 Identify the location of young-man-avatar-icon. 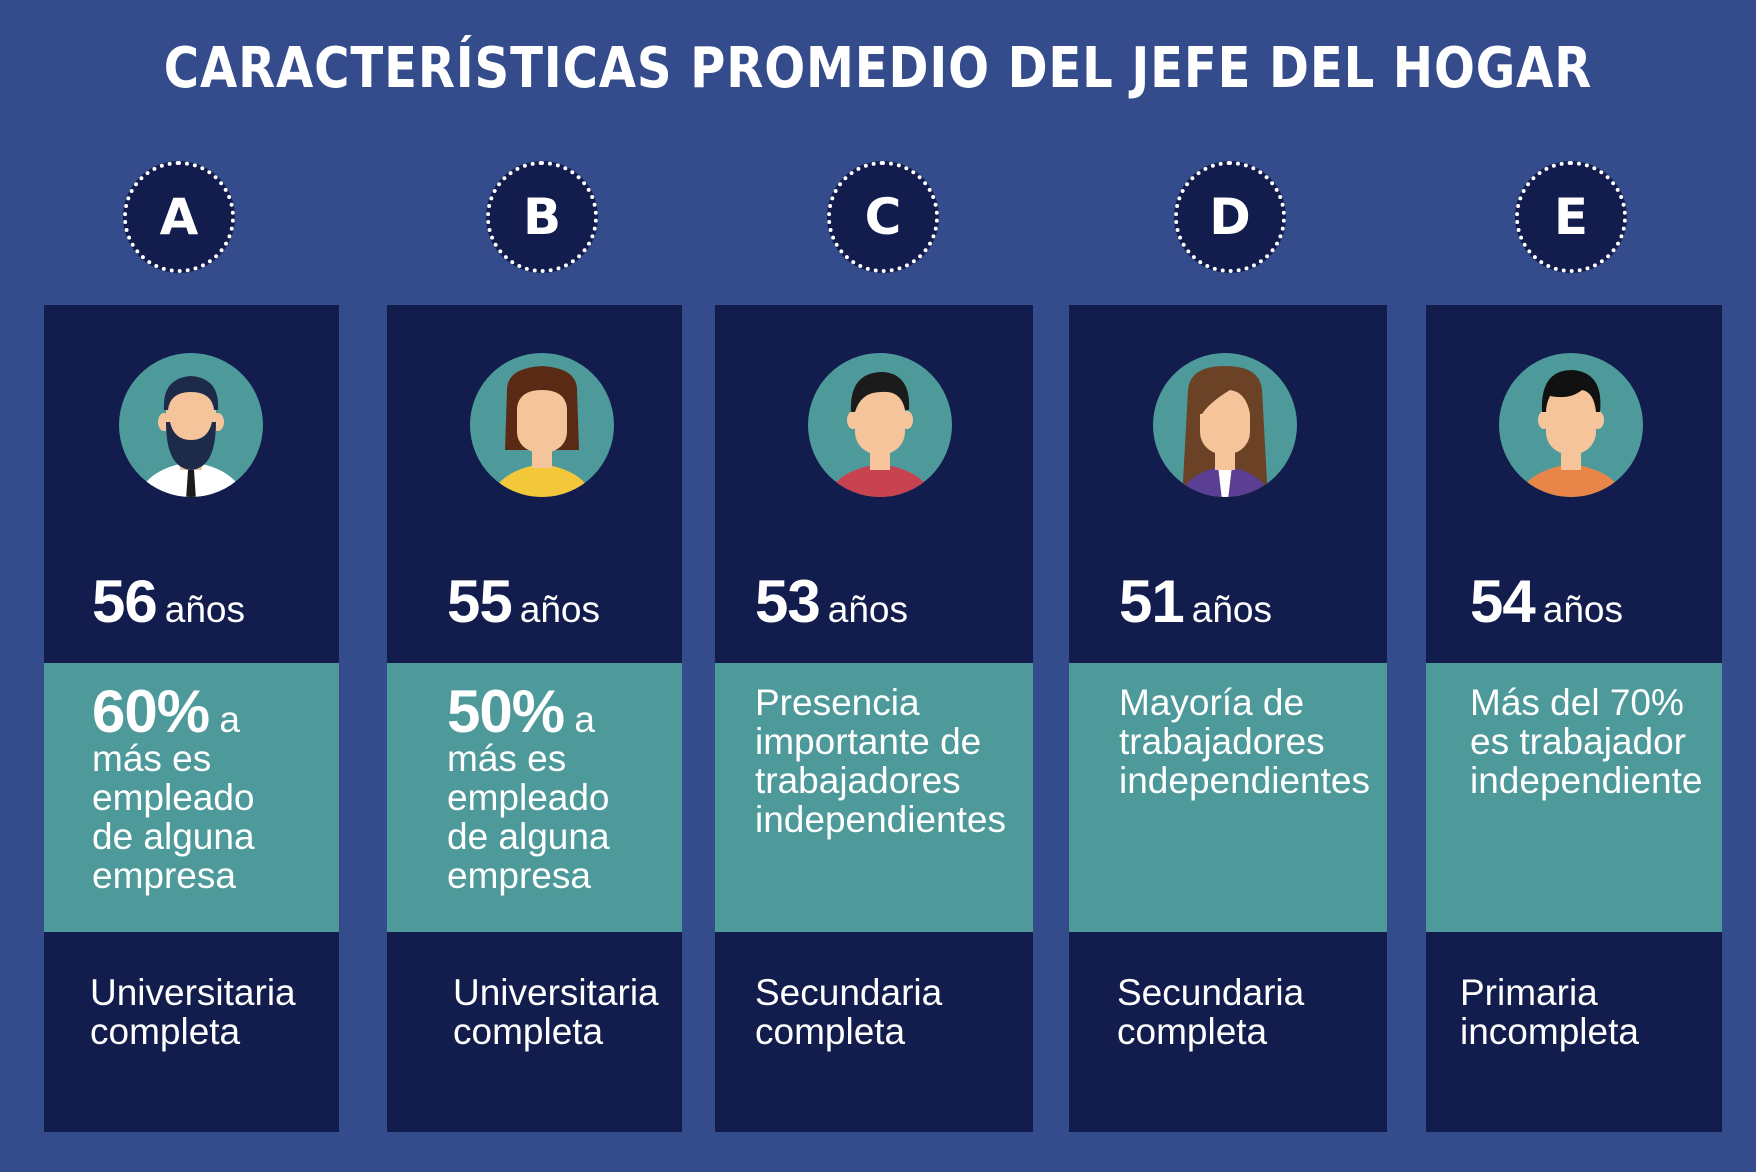
(880, 425).